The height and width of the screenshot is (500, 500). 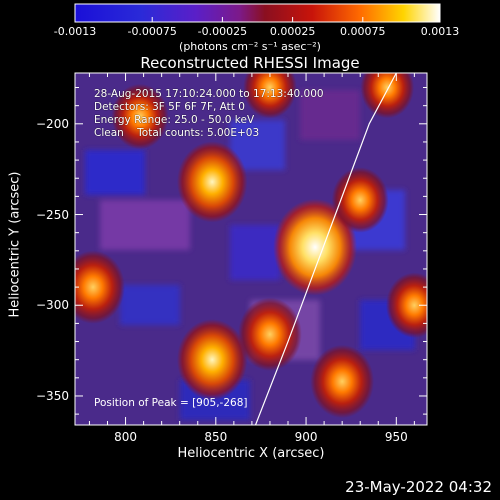 I want to click on peak-position-annotation: Position of Peak = [905,-268], so click(x=171, y=403).